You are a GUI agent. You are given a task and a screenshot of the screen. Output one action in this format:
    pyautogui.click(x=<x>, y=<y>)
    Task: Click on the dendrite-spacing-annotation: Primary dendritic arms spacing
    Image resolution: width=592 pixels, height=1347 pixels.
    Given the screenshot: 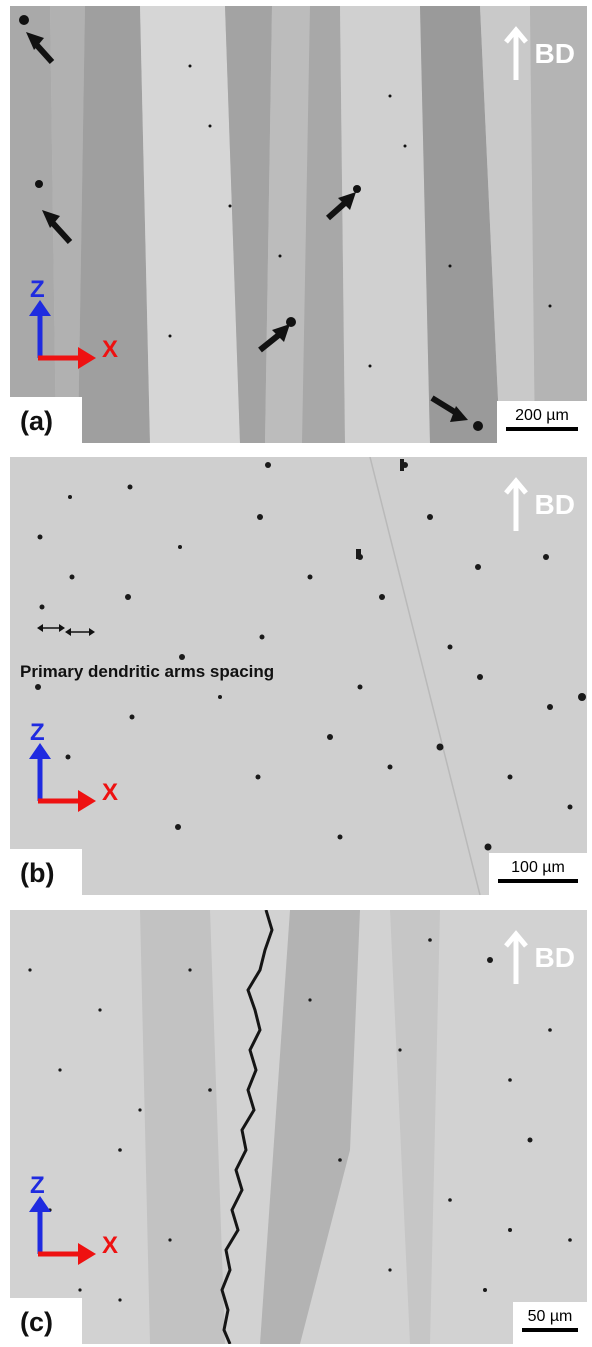 What is the action you would take?
    pyautogui.click(x=147, y=671)
    